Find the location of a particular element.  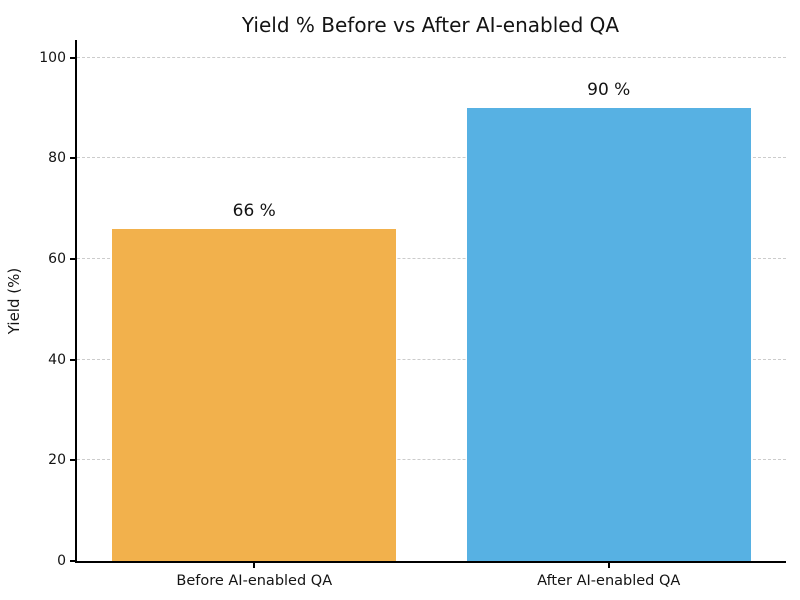

bar-value-label: 66 % is located at coordinates (254, 210).